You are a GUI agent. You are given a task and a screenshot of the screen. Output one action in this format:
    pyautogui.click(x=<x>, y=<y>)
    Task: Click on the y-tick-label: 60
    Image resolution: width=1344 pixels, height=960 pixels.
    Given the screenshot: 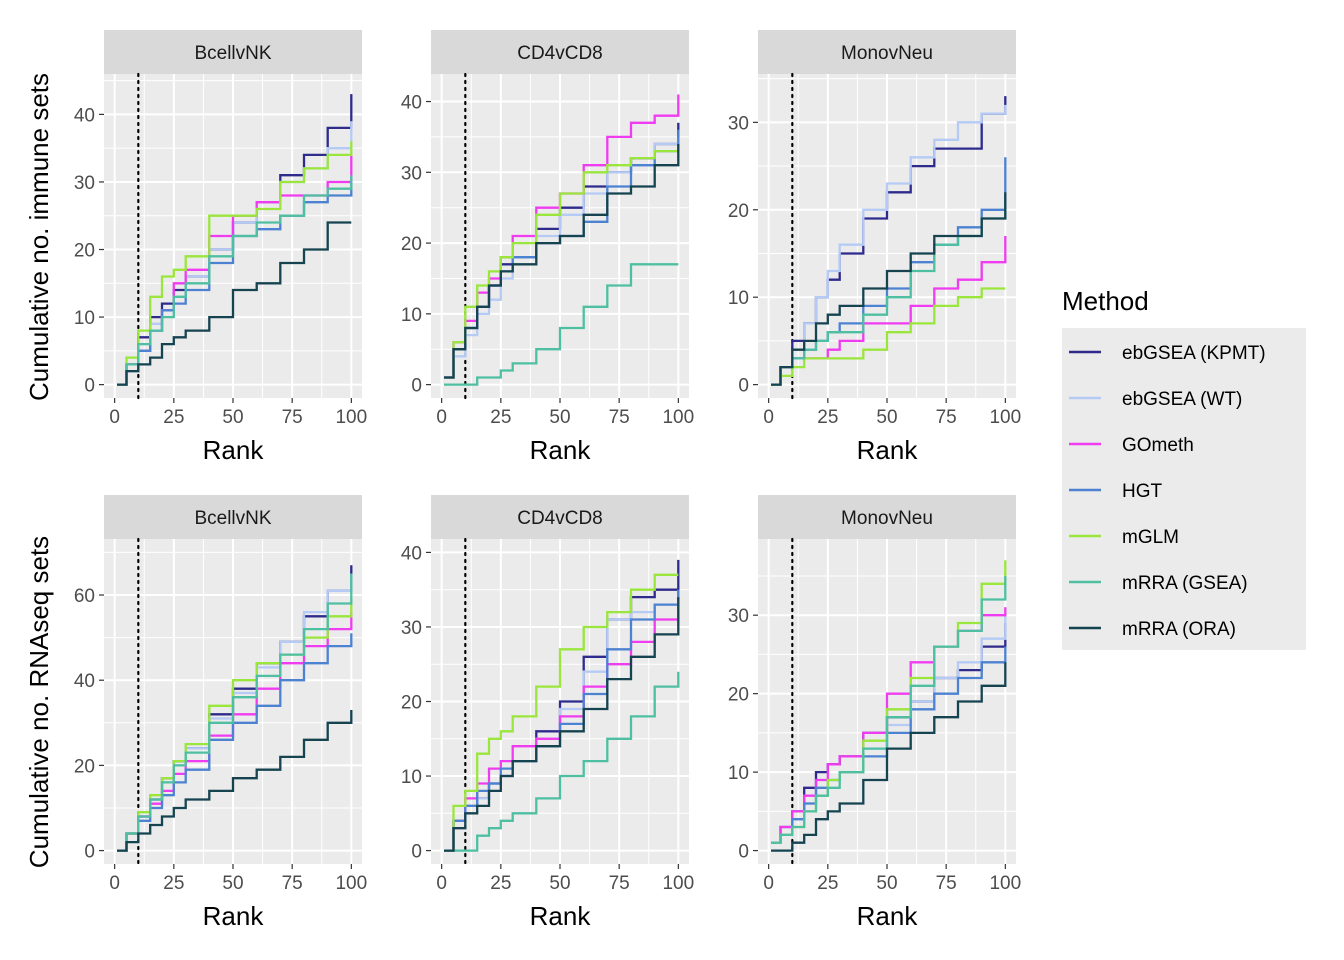 What is the action you would take?
    pyautogui.click(x=84, y=596)
    